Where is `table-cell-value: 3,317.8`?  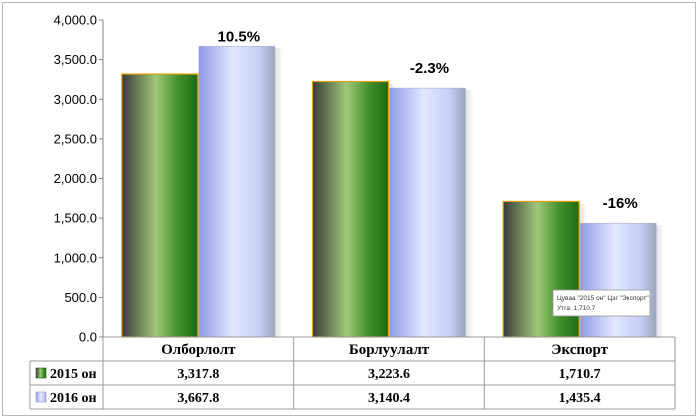
table-cell-value: 3,317.8 is located at coordinates (198, 374).